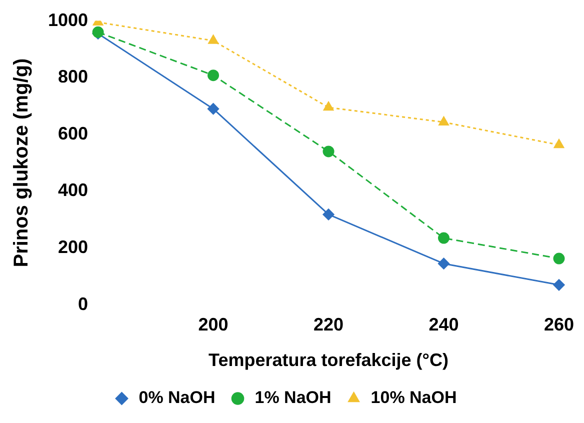 This screenshot has height=423, width=584. I want to click on y-tick-label: 600, so click(73, 133).